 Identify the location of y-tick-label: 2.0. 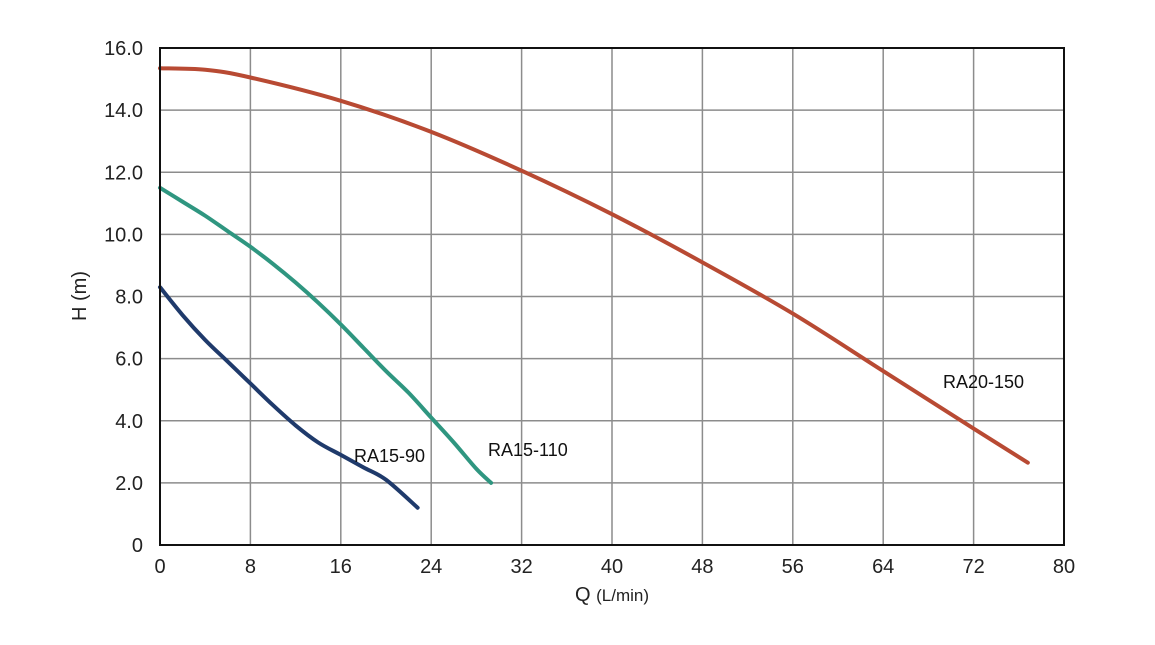
(129, 484).